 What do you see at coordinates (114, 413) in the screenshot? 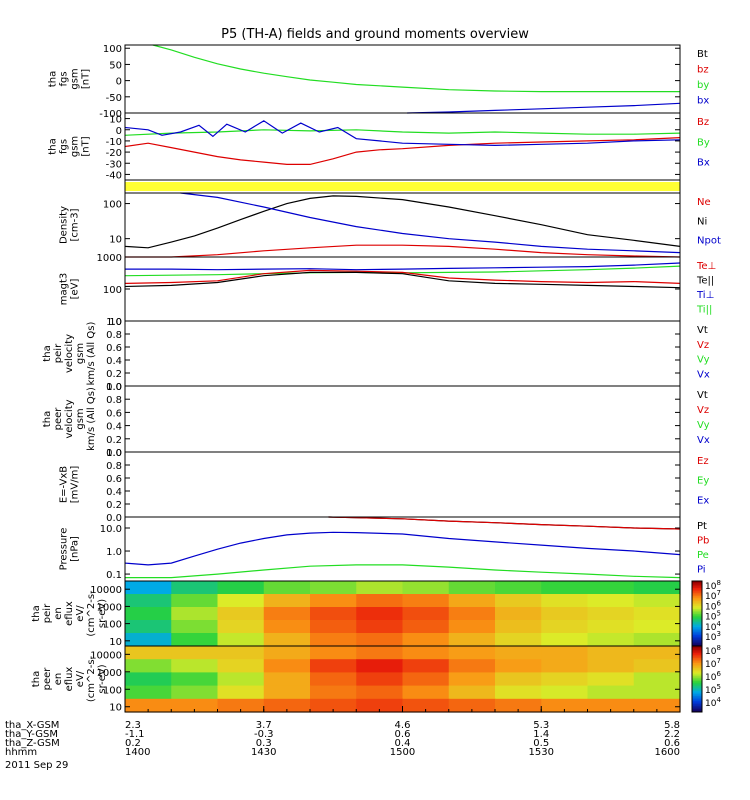
I see `peer-velocity-ytick-label: 0.6` at bounding box center [114, 413].